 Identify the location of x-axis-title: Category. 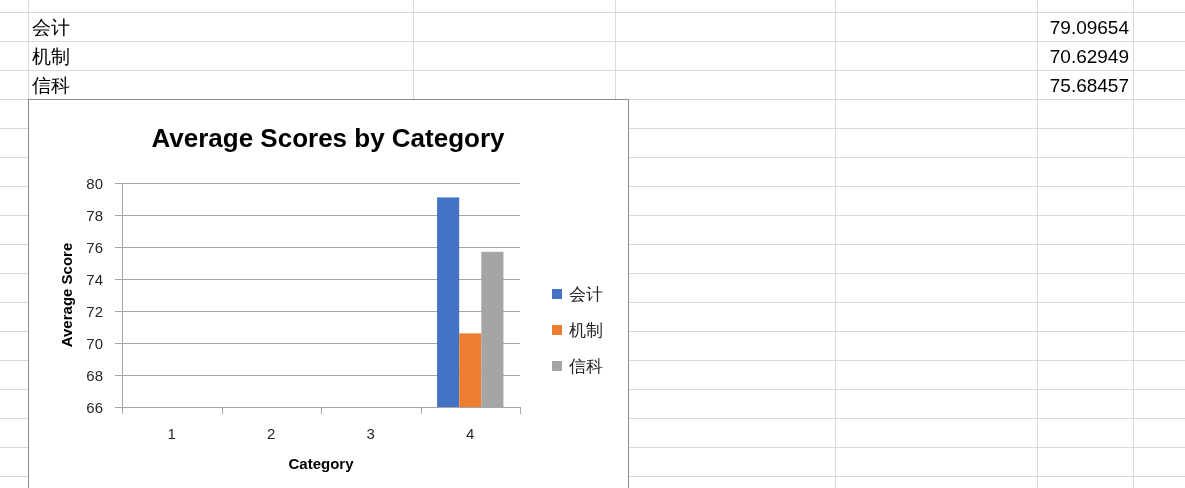
(321, 463).